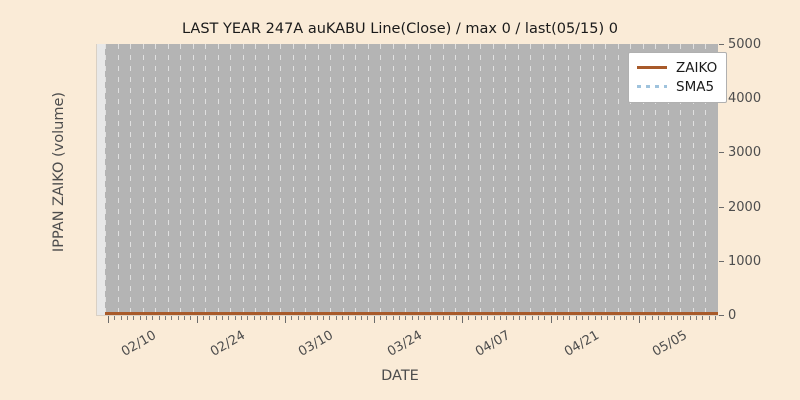 This screenshot has height=400, width=800. Describe the element at coordinates (677, 86) in the screenshot. I see `legend-entry-sma5: SMA5` at that location.